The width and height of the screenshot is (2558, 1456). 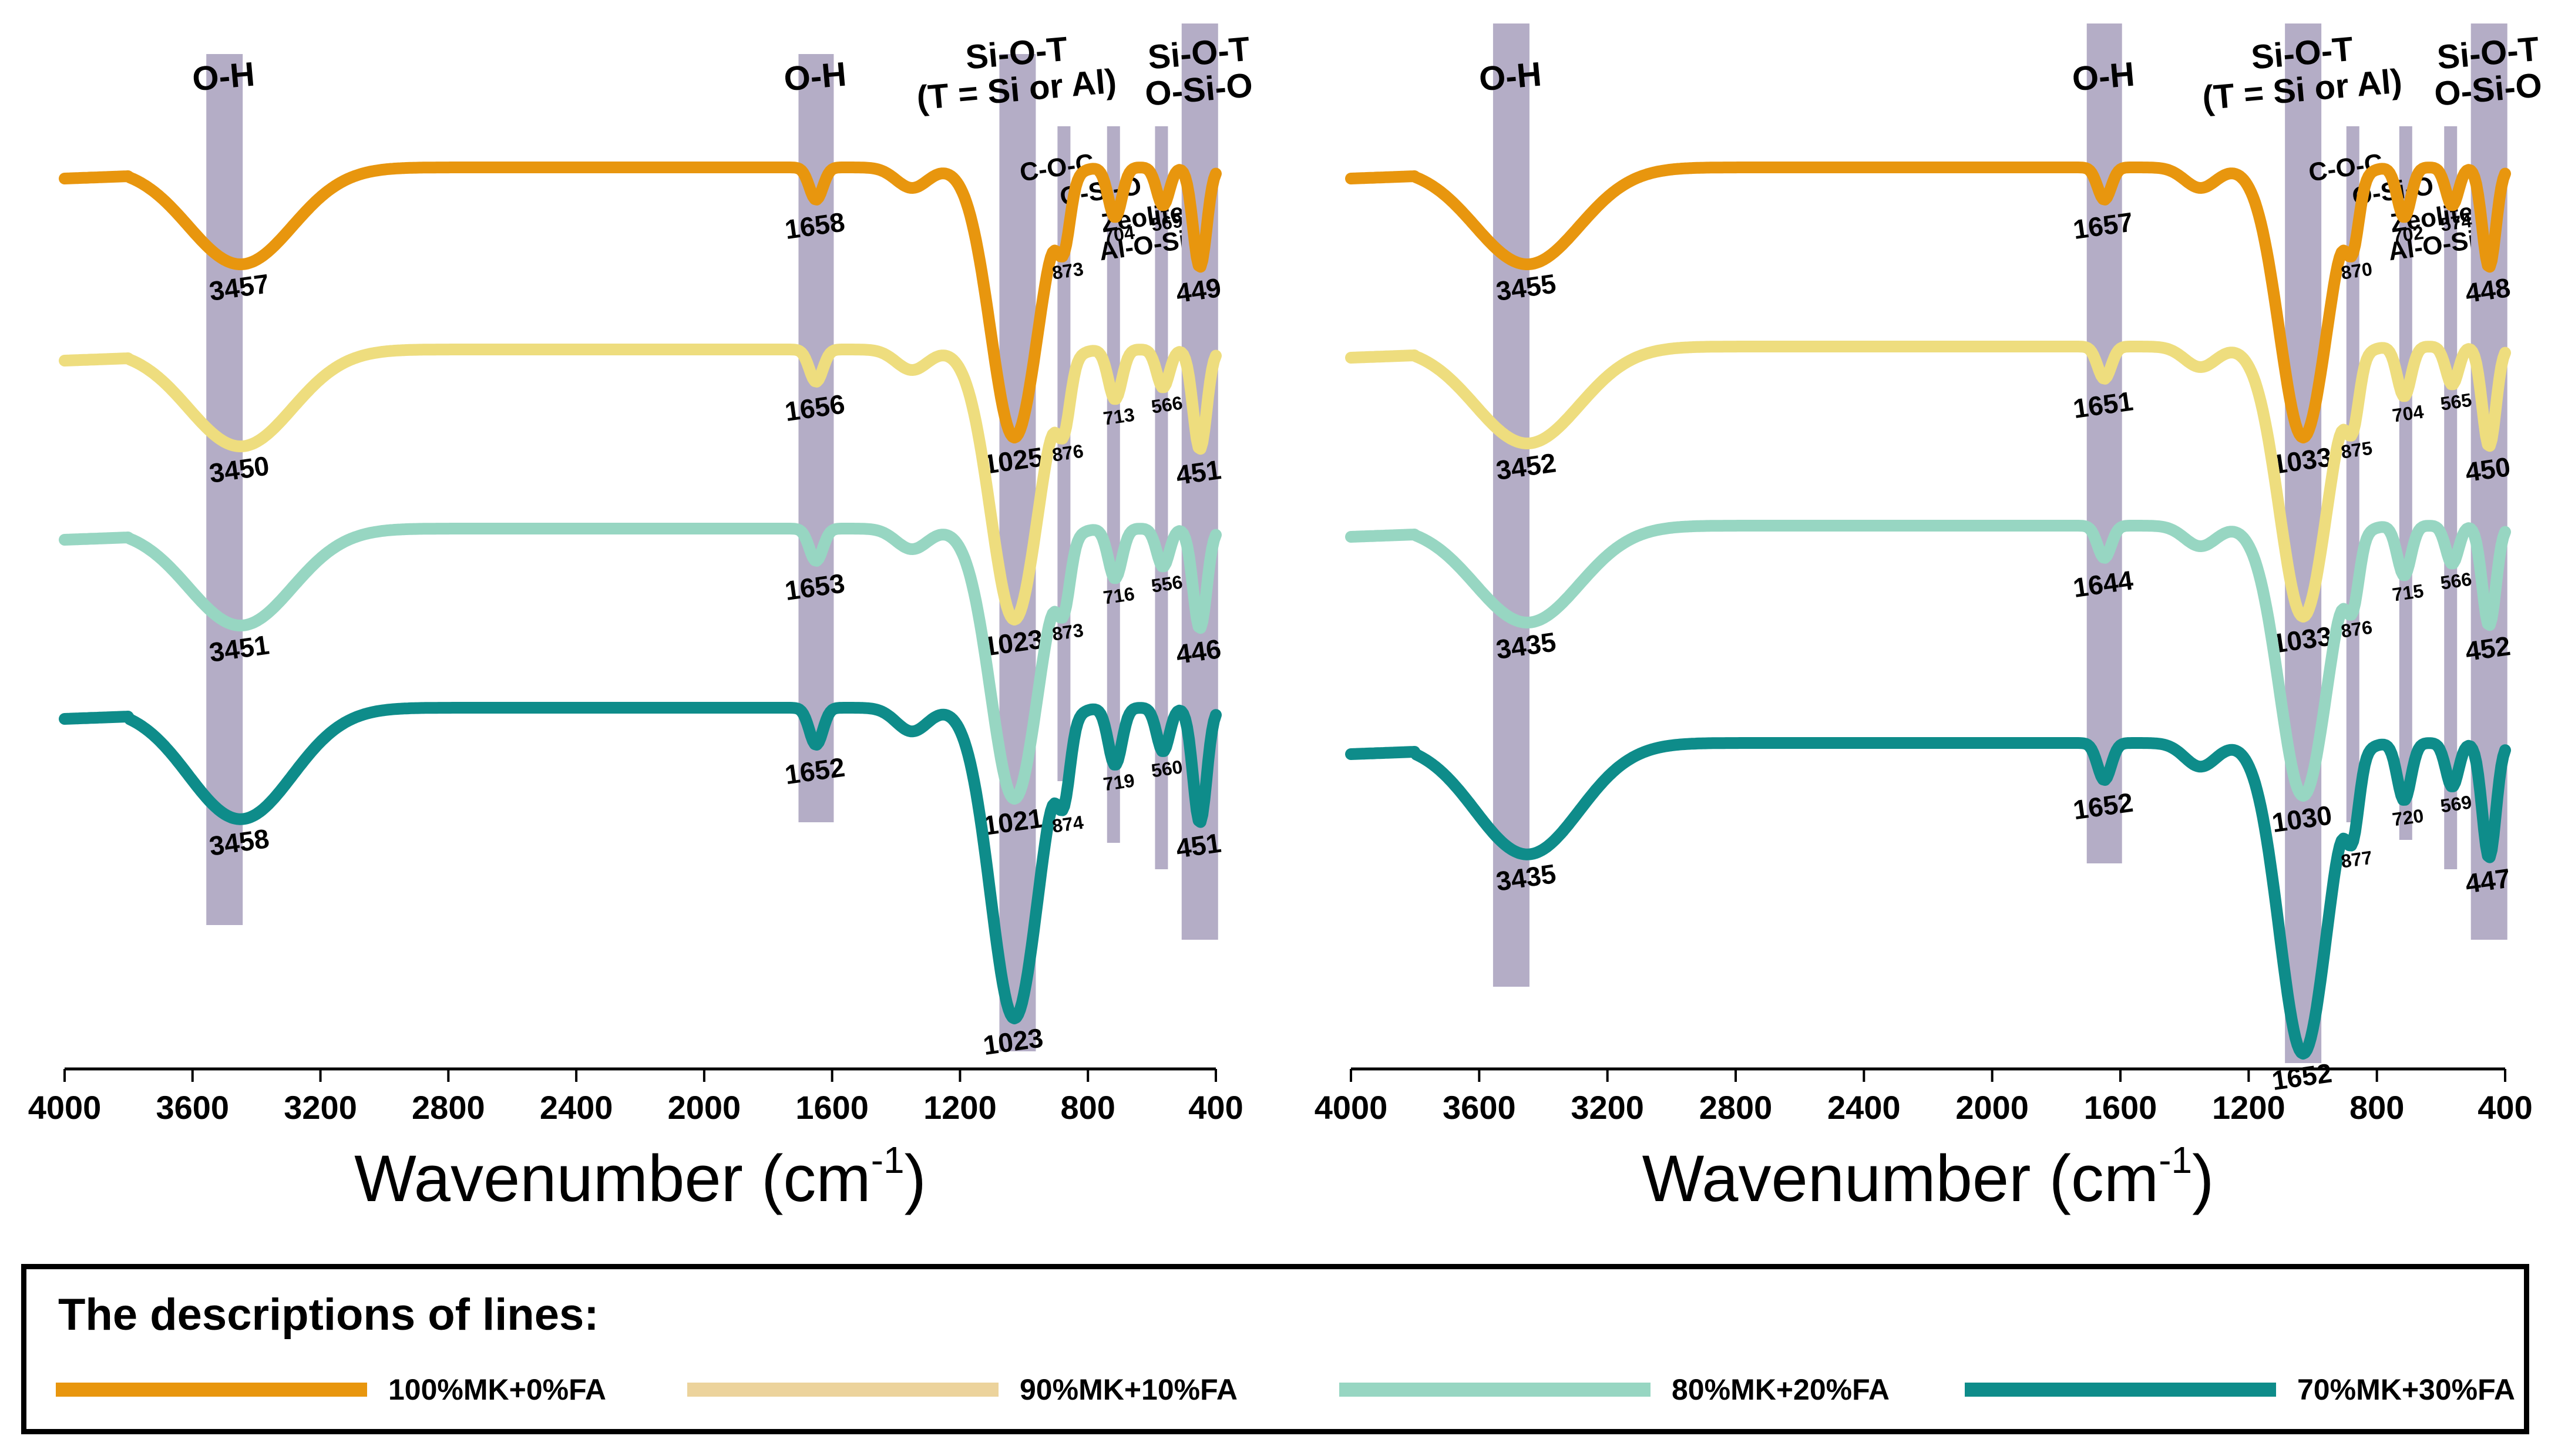 I want to click on peak-label: 447, so click(x=2487, y=881).